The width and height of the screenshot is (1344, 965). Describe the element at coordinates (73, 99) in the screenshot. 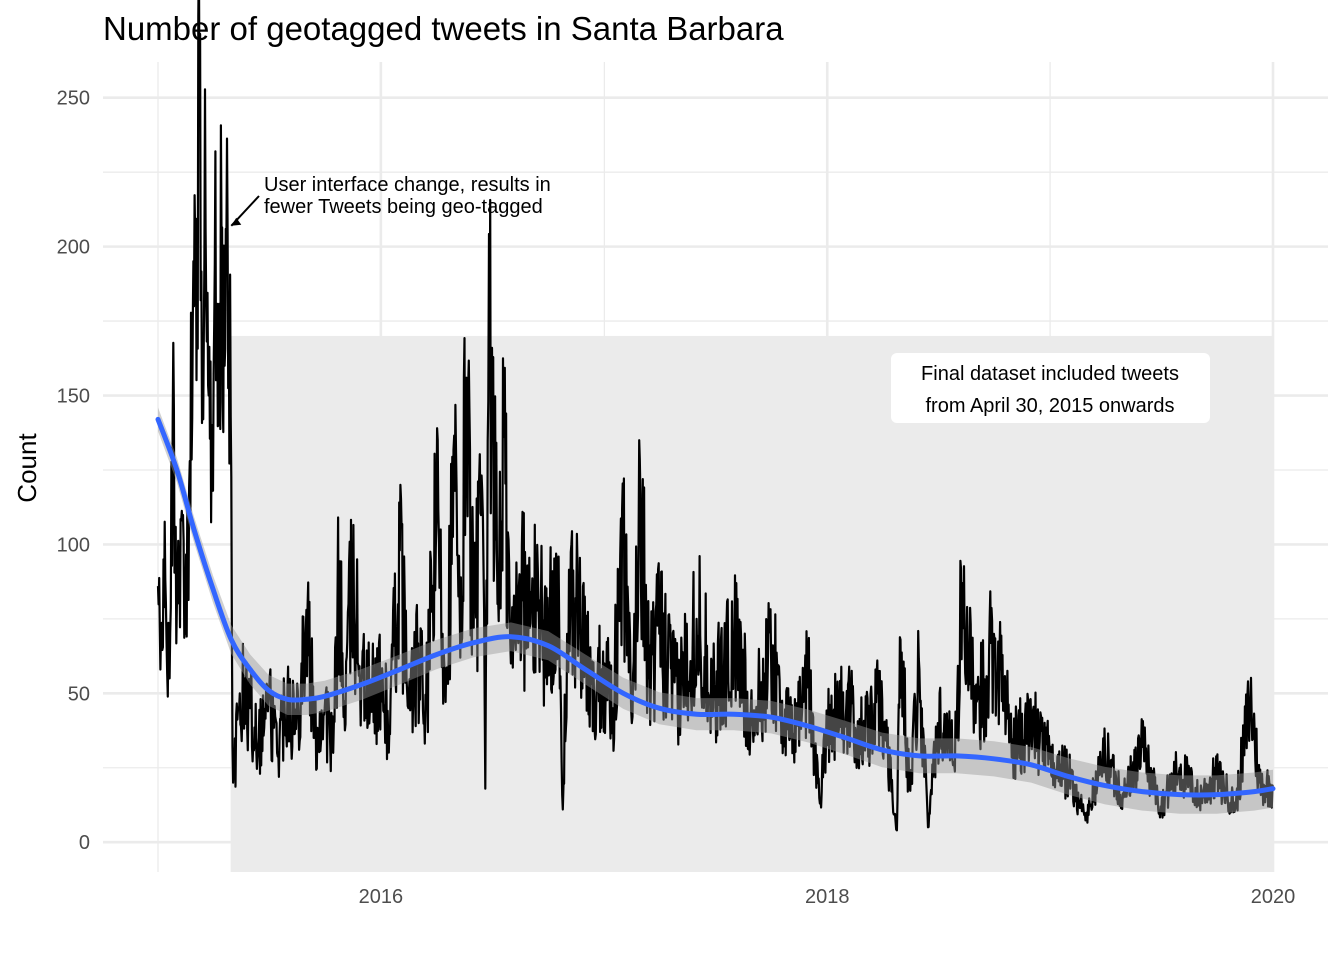

I see `y-tick-label: 250` at that location.